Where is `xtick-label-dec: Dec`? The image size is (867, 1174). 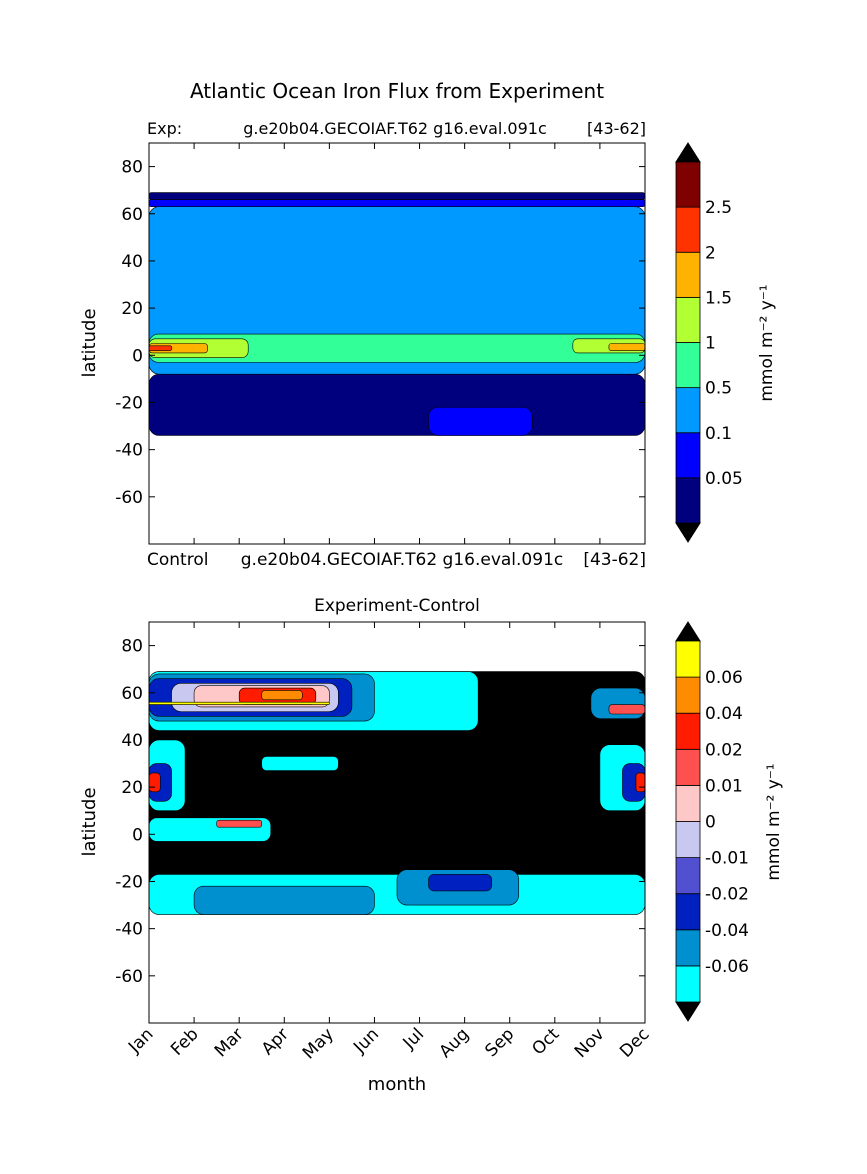 xtick-label-dec: Dec is located at coordinates (634, 1042).